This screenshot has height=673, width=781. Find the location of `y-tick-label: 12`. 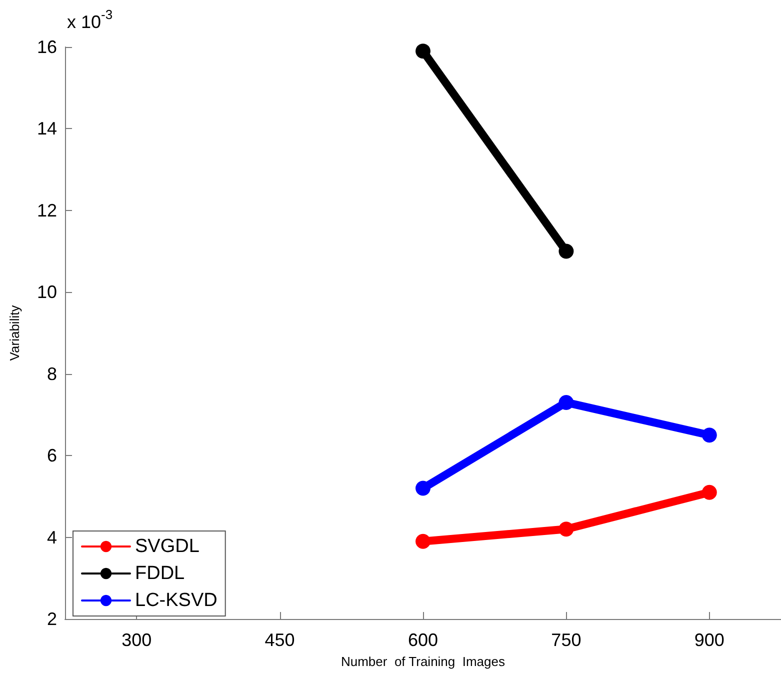

y-tick-label: 12 is located at coordinates (46, 210).